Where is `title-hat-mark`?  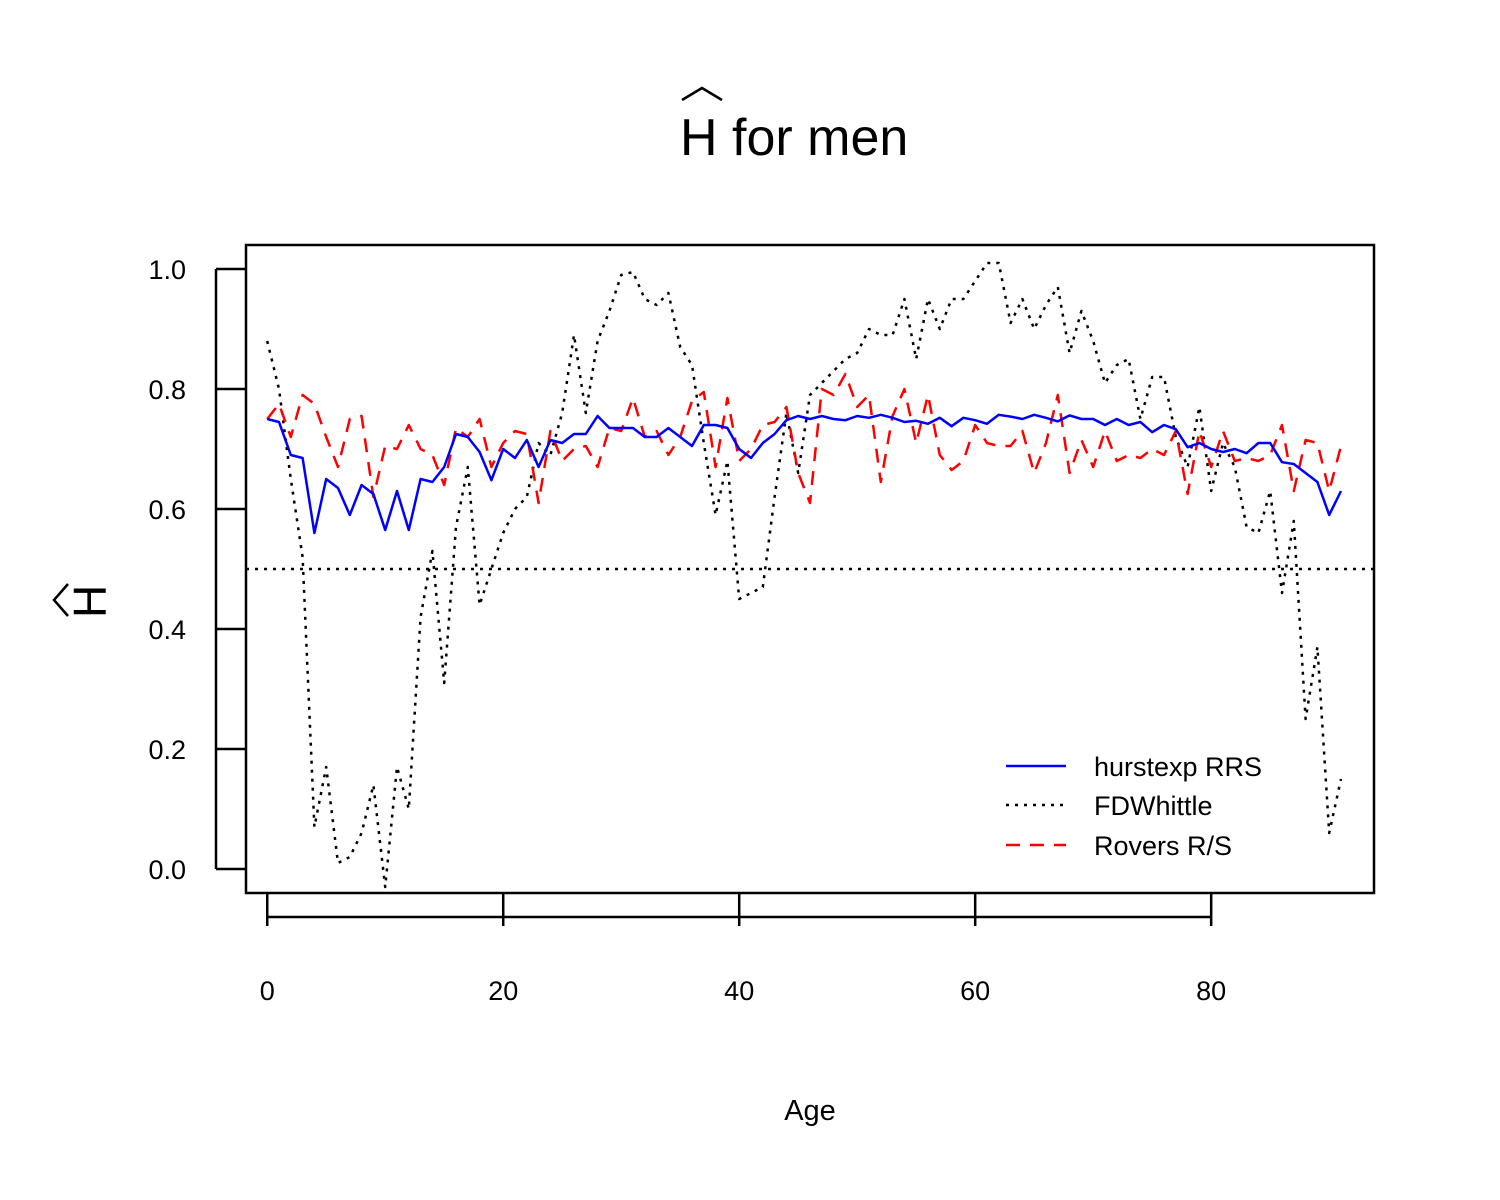 title-hat-mark is located at coordinates (702, 94).